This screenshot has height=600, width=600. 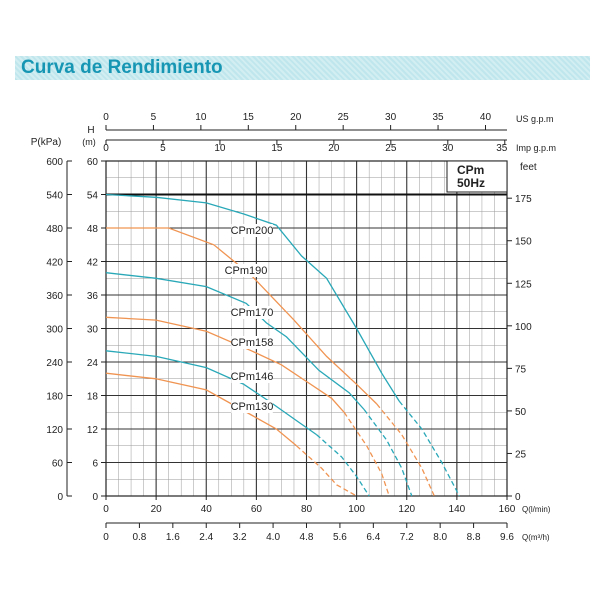 What do you see at coordinates (536, 537) in the screenshot?
I see `q-m3h-axis-label: Q(m³/h)` at bounding box center [536, 537].